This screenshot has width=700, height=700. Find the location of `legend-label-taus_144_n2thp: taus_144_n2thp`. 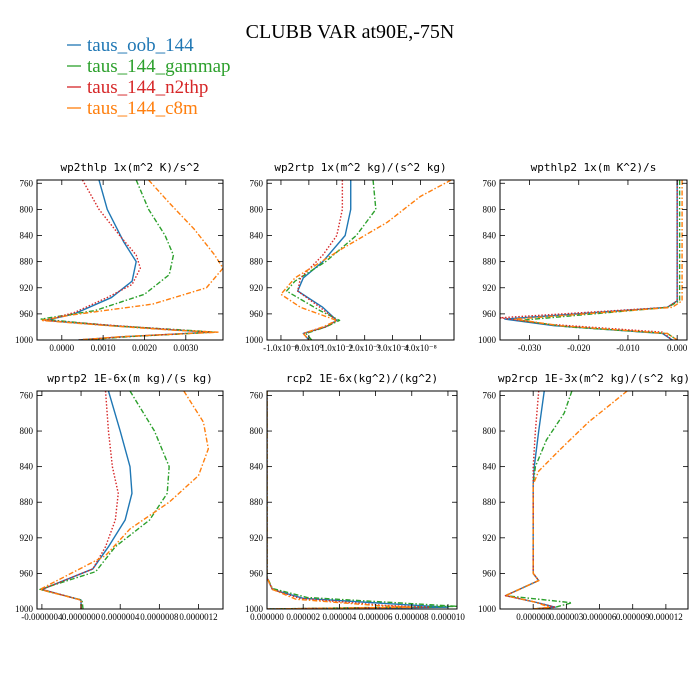

legend-label-taus_144_n2thp: taus_144_n2thp is located at coordinates (147, 87).